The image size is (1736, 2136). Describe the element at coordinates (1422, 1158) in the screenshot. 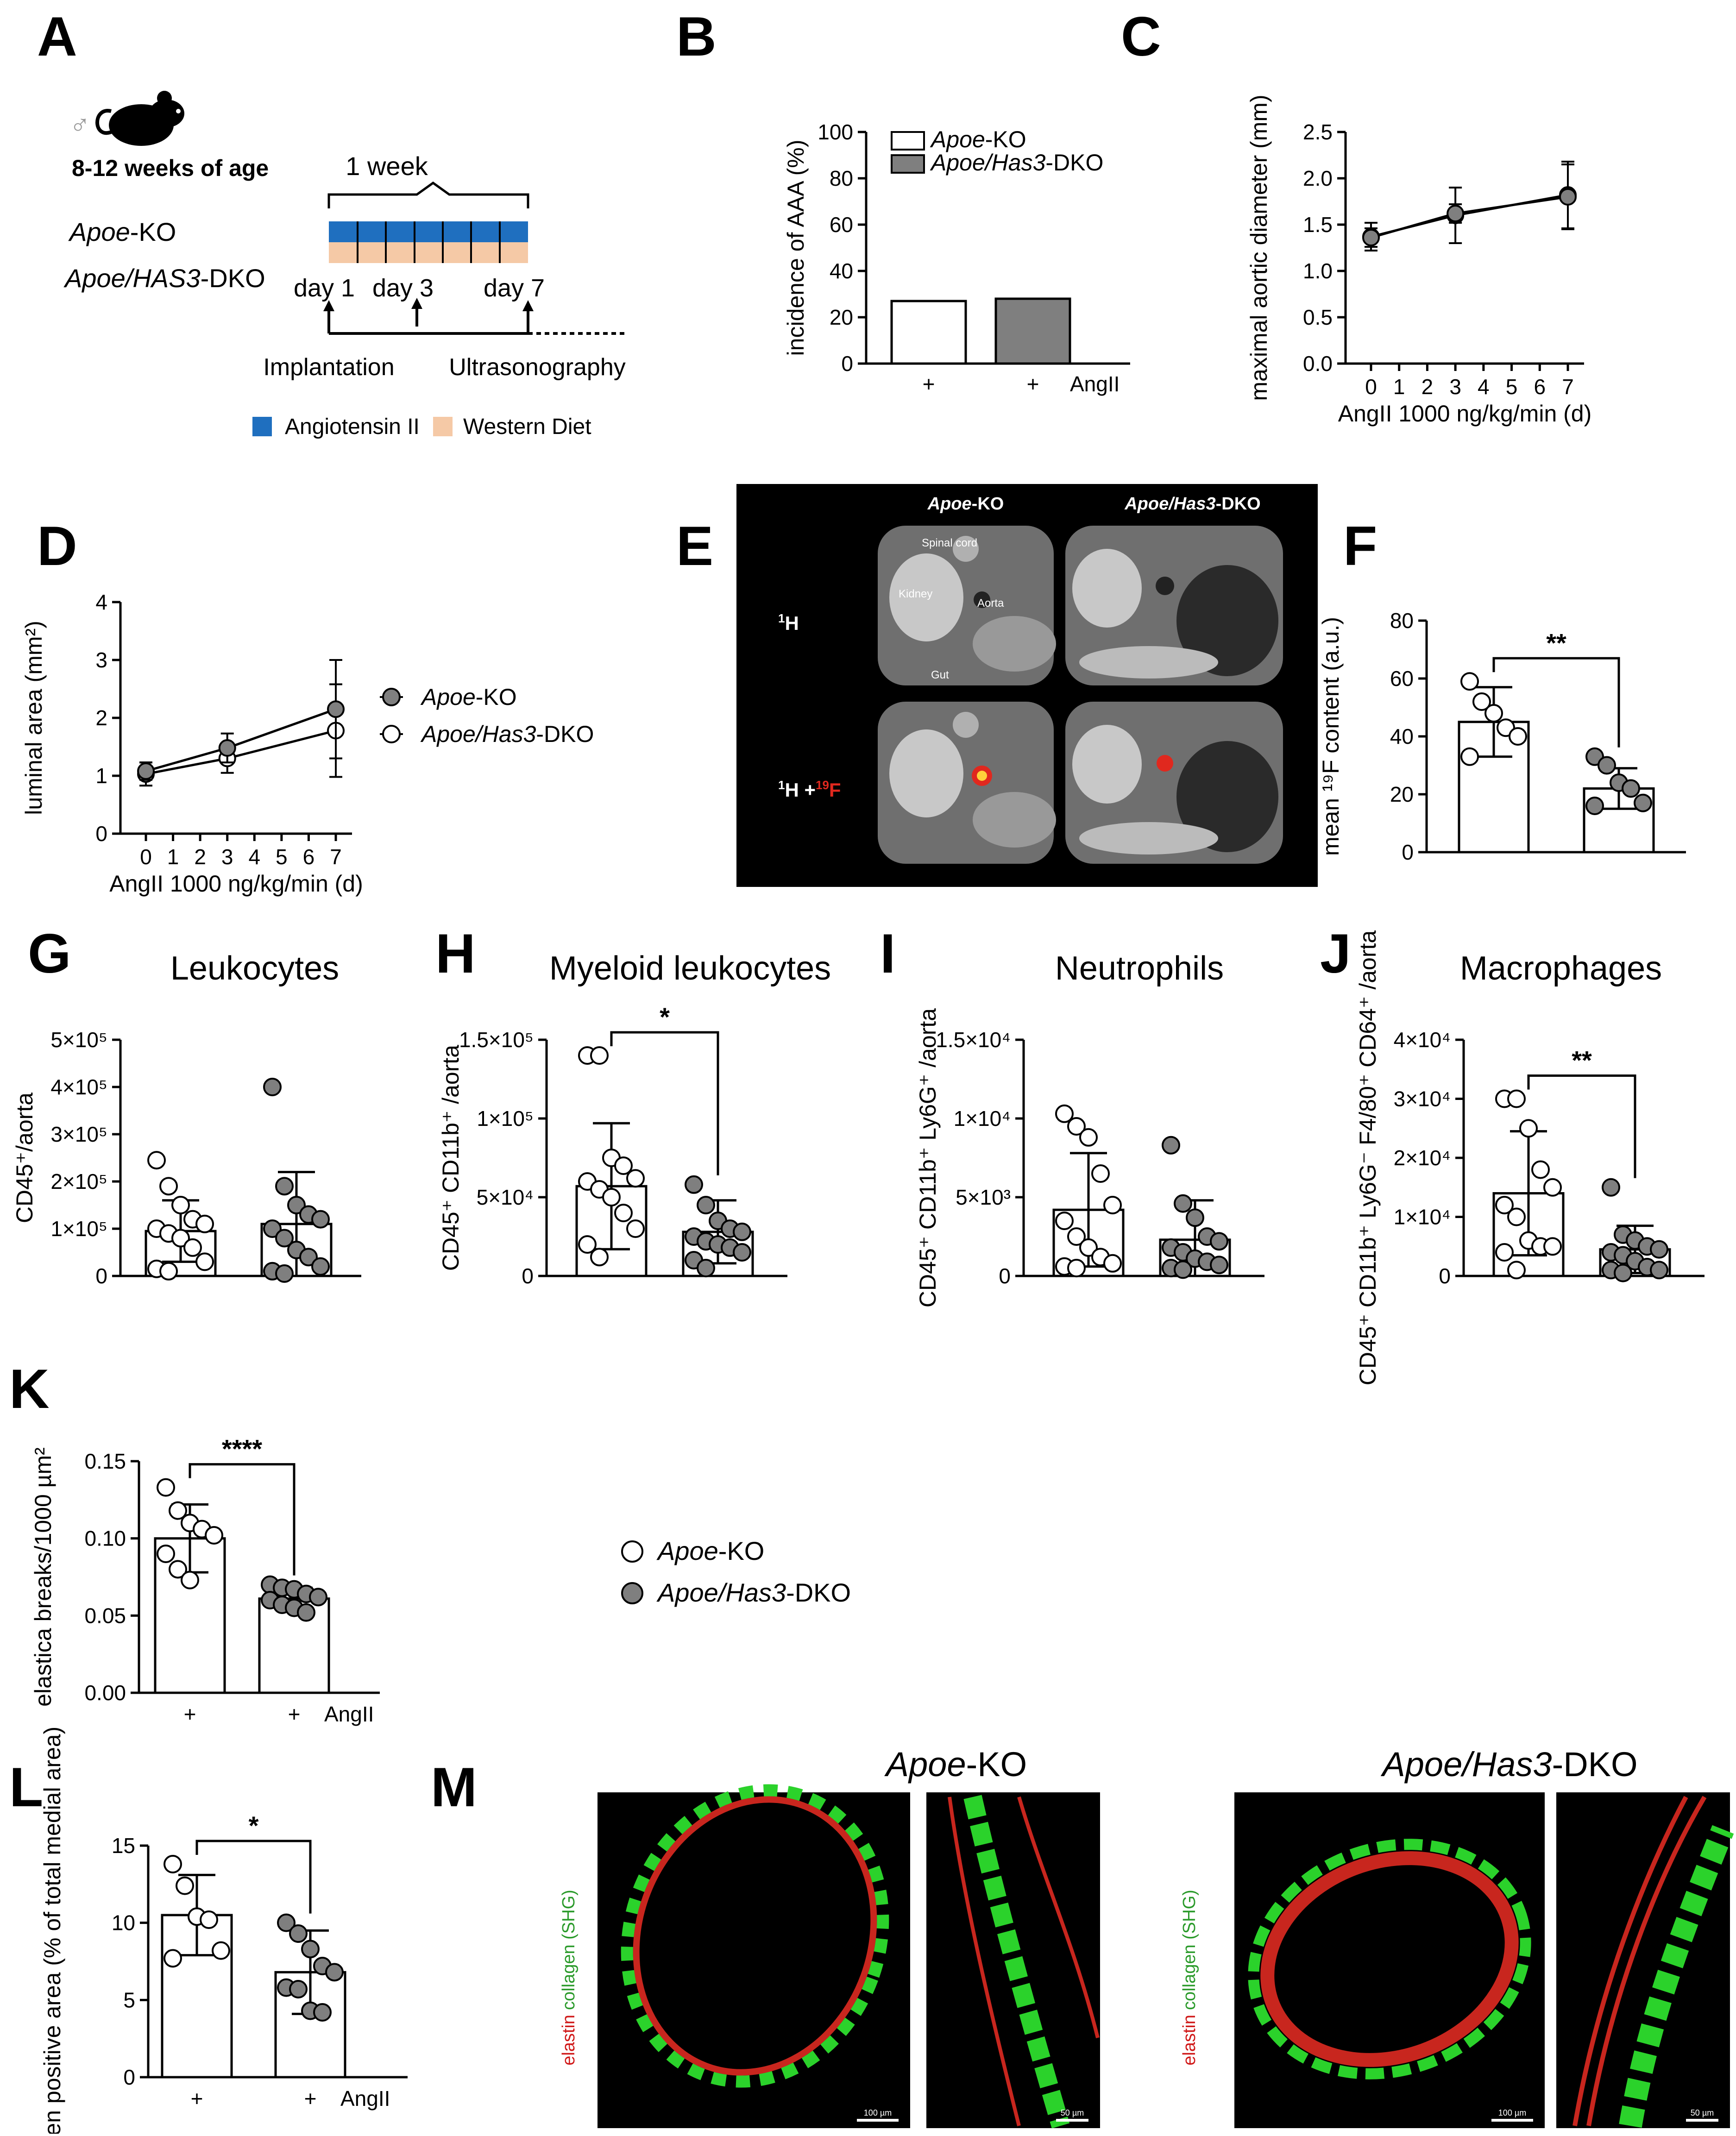

I see `y-tick-label: 2×10⁴` at that location.